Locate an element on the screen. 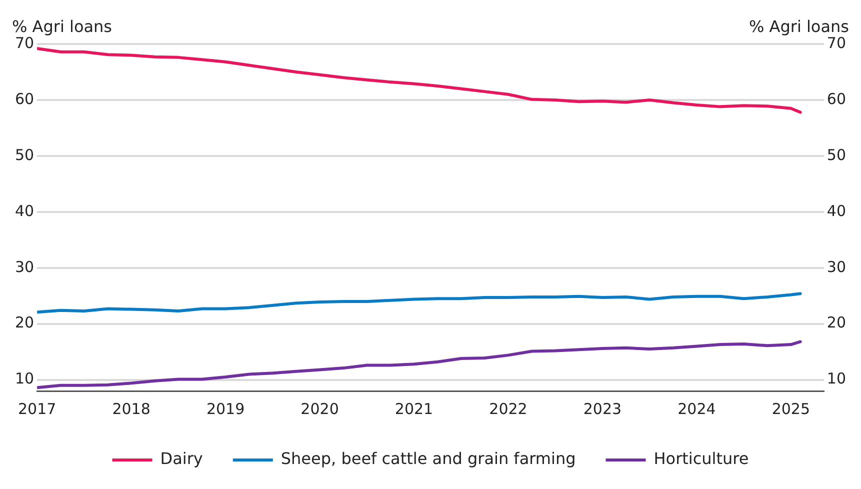  legend-label: Sheep, beef cattle and grain farming is located at coordinates (428, 458).